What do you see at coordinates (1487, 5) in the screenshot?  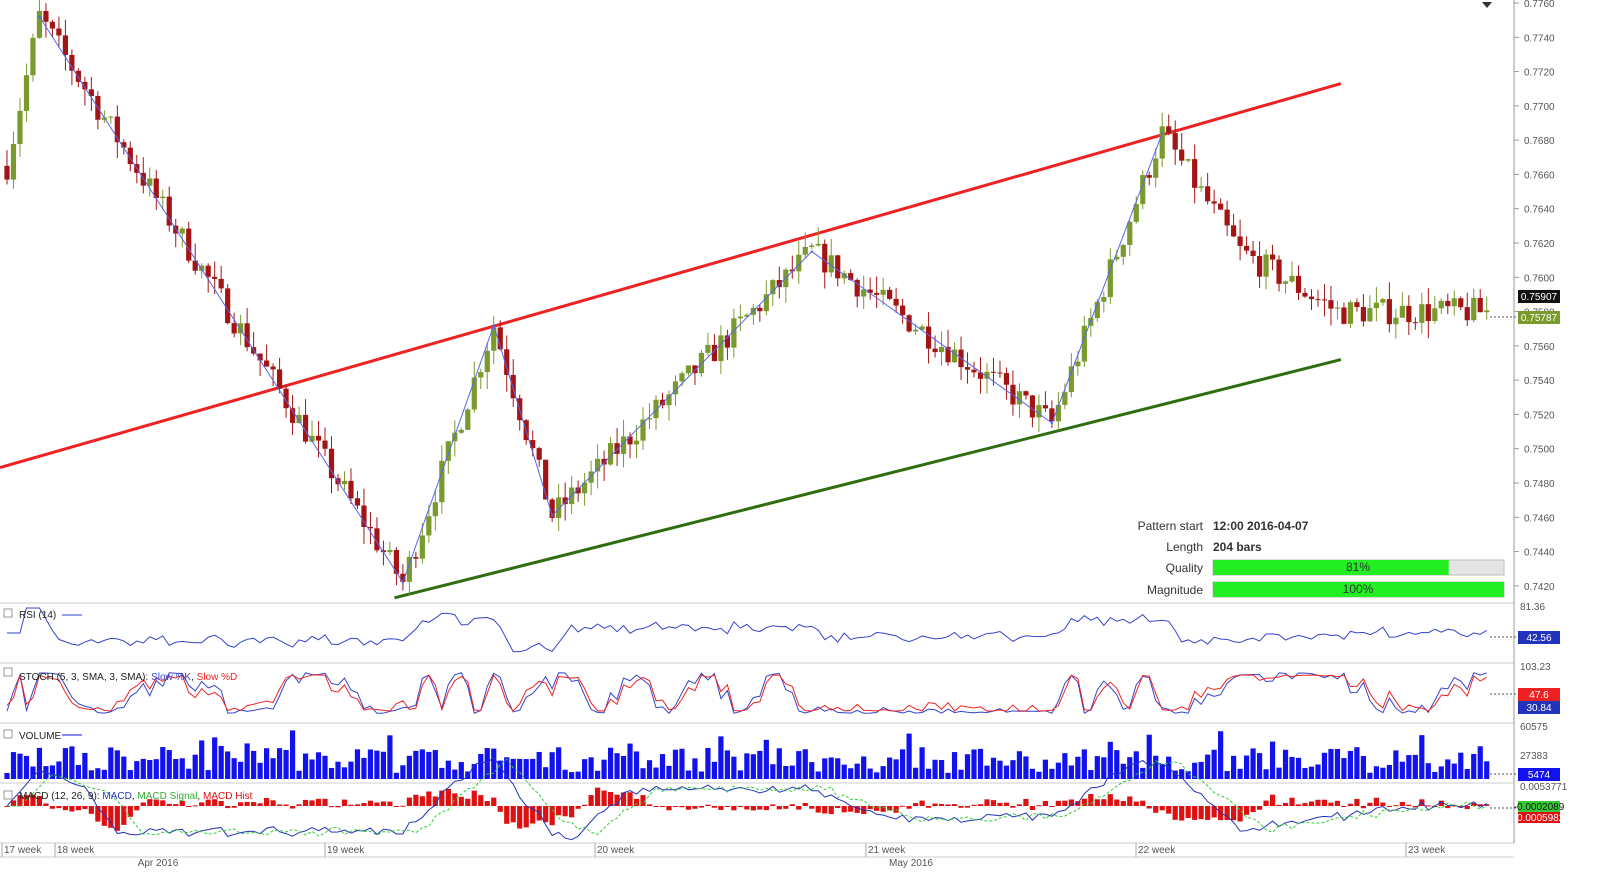 I see `chevron-down-icon` at bounding box center [1487, 5].